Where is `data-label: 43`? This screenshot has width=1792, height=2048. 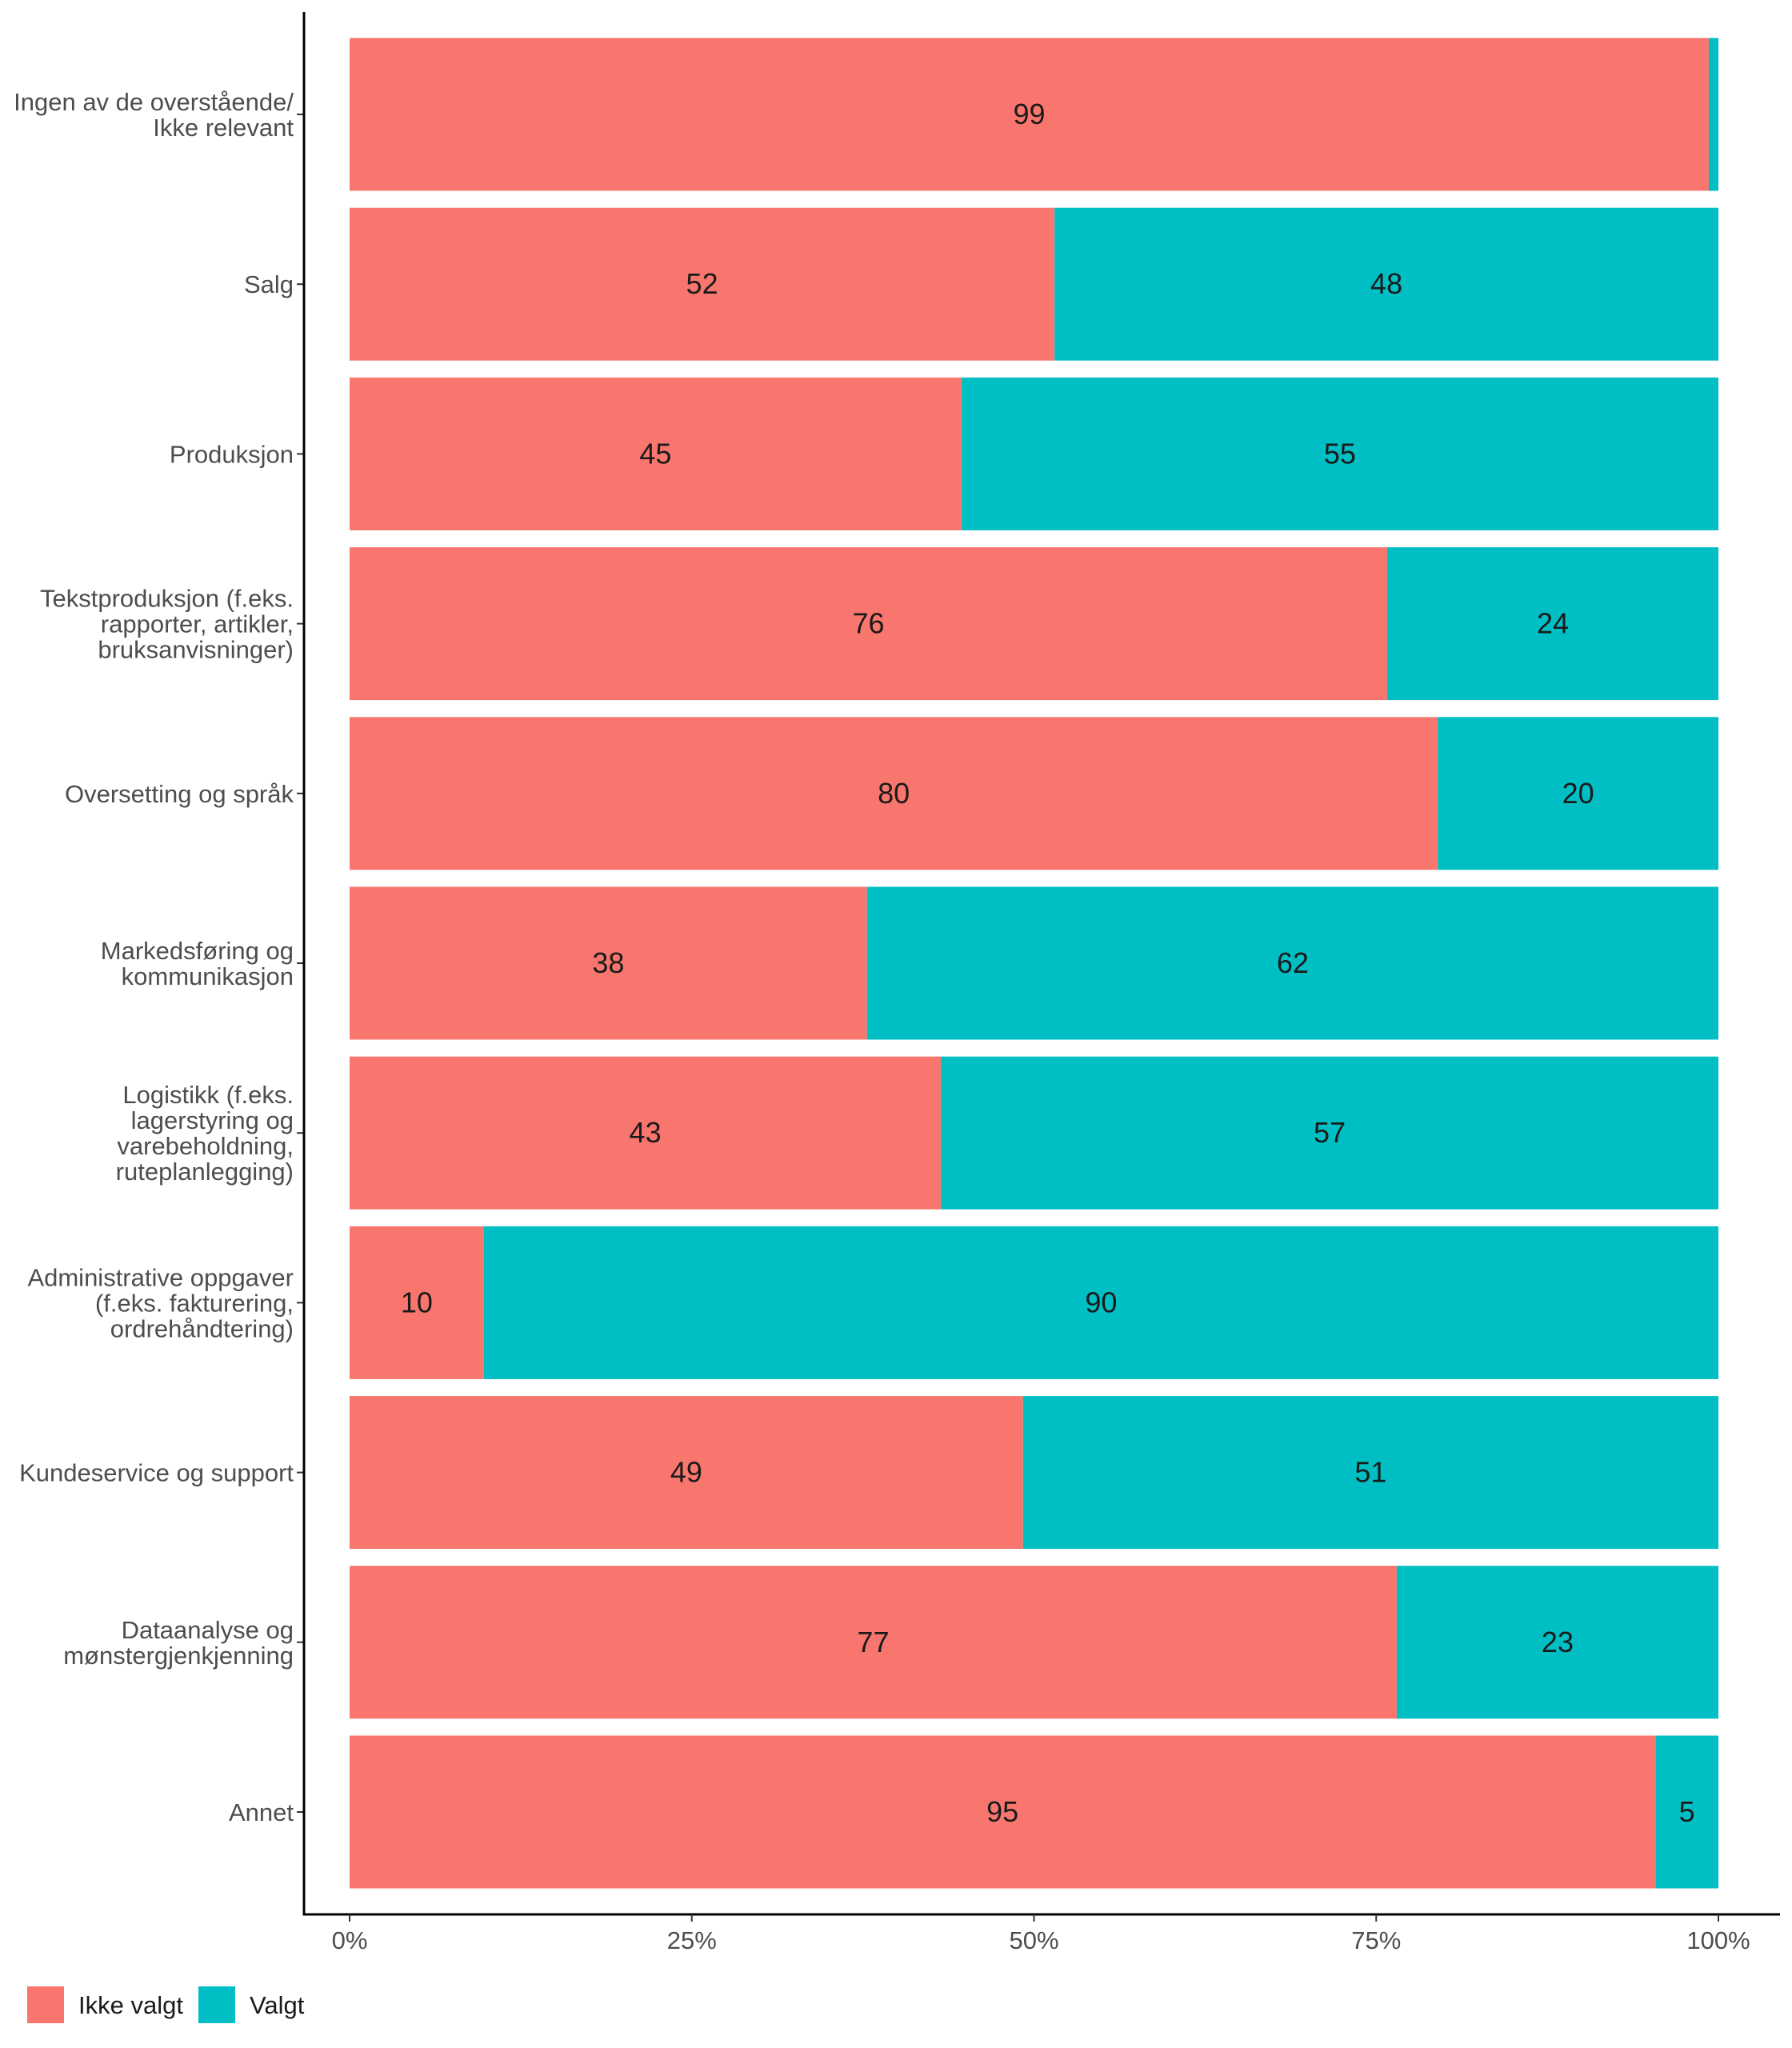
data-label: 43 is located at coordinates (646, 1132).